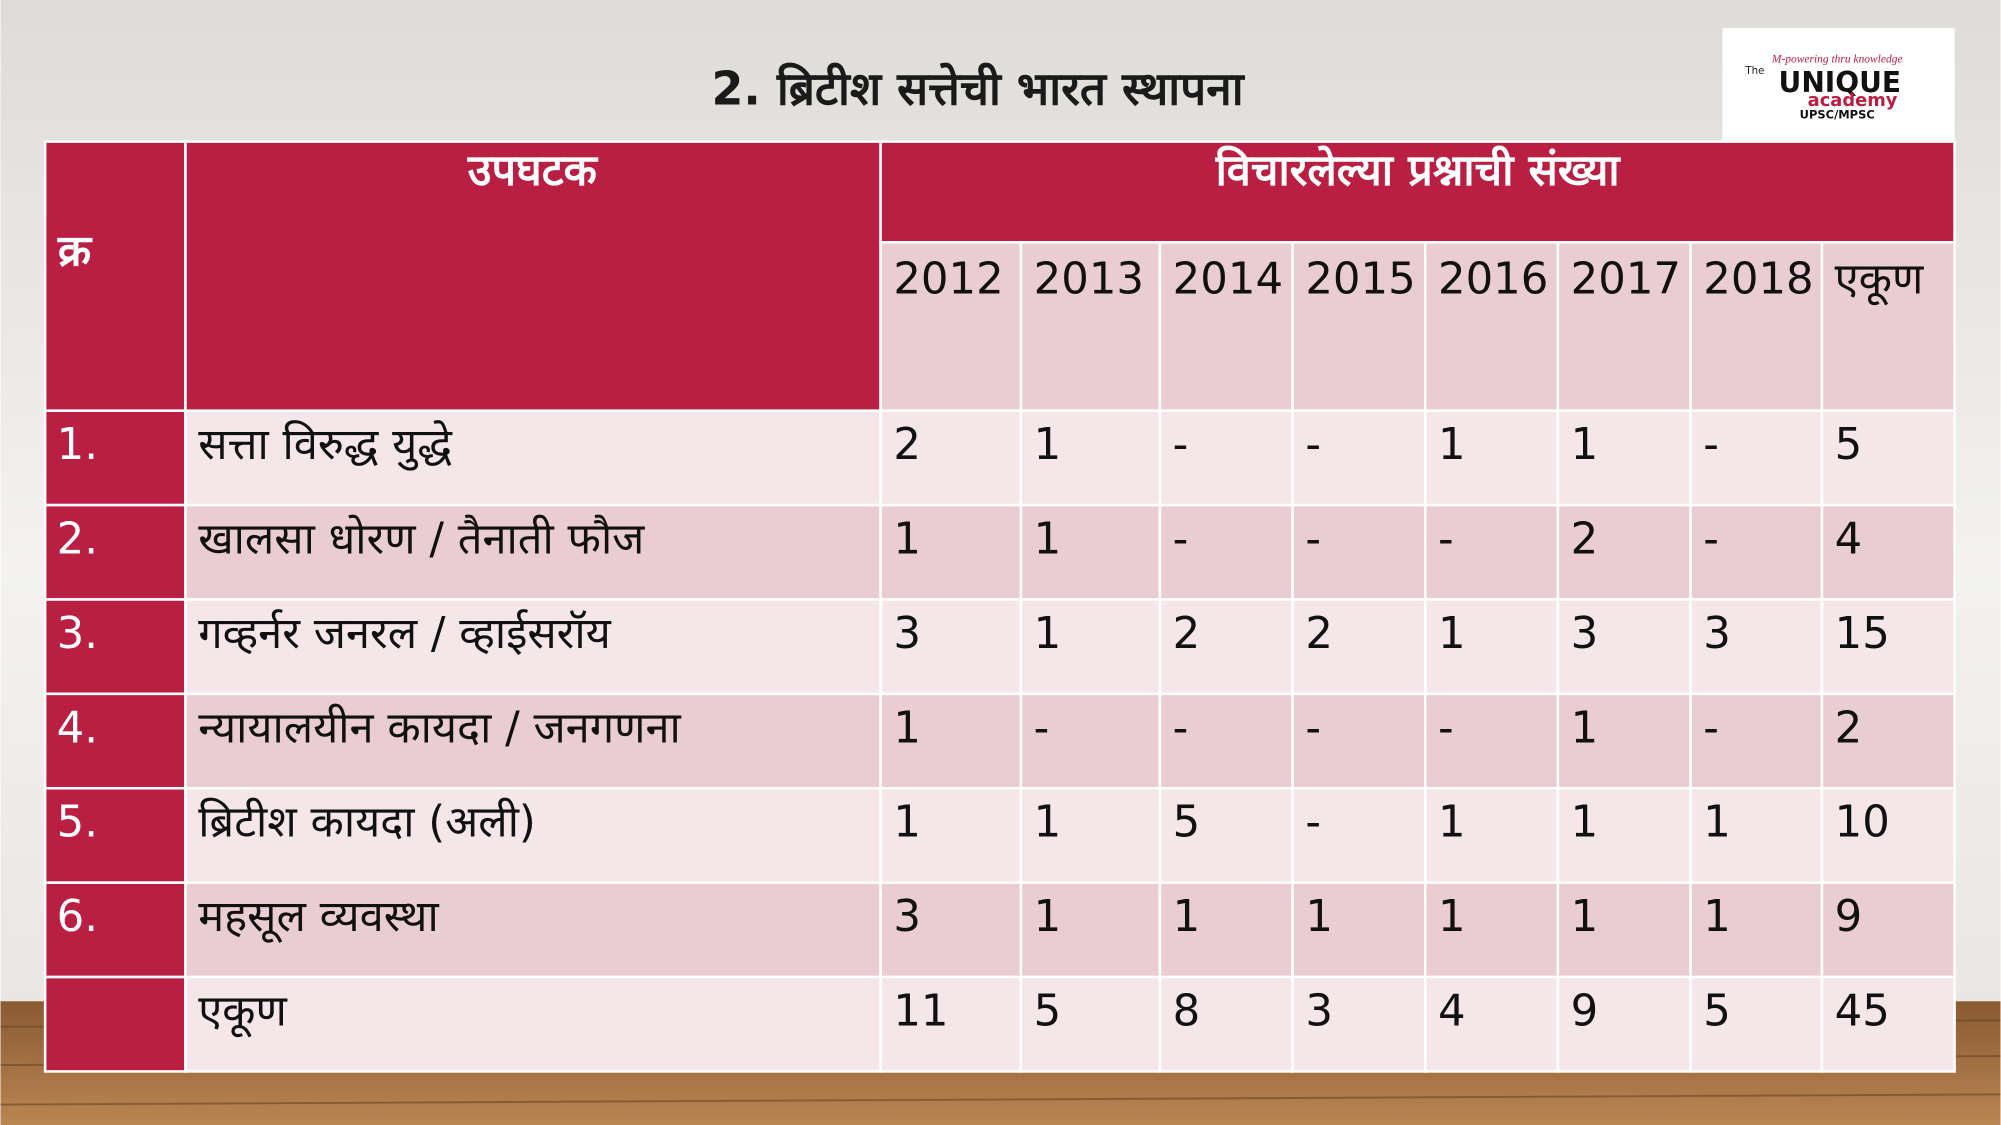 Image resolution: width=2001 pixels, height=1125 pixels. Describe the element at coordinates (75, 251) in the screenshot. I see `header-serial: क्र` at that location.